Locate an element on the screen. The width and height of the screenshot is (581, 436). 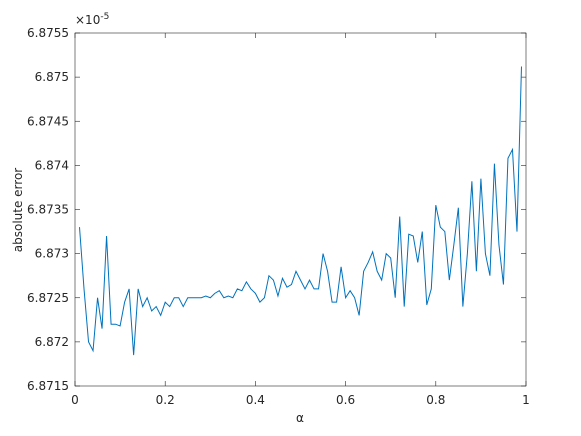
x-tick-label: 0.8 is located at coordinates (435, 400).